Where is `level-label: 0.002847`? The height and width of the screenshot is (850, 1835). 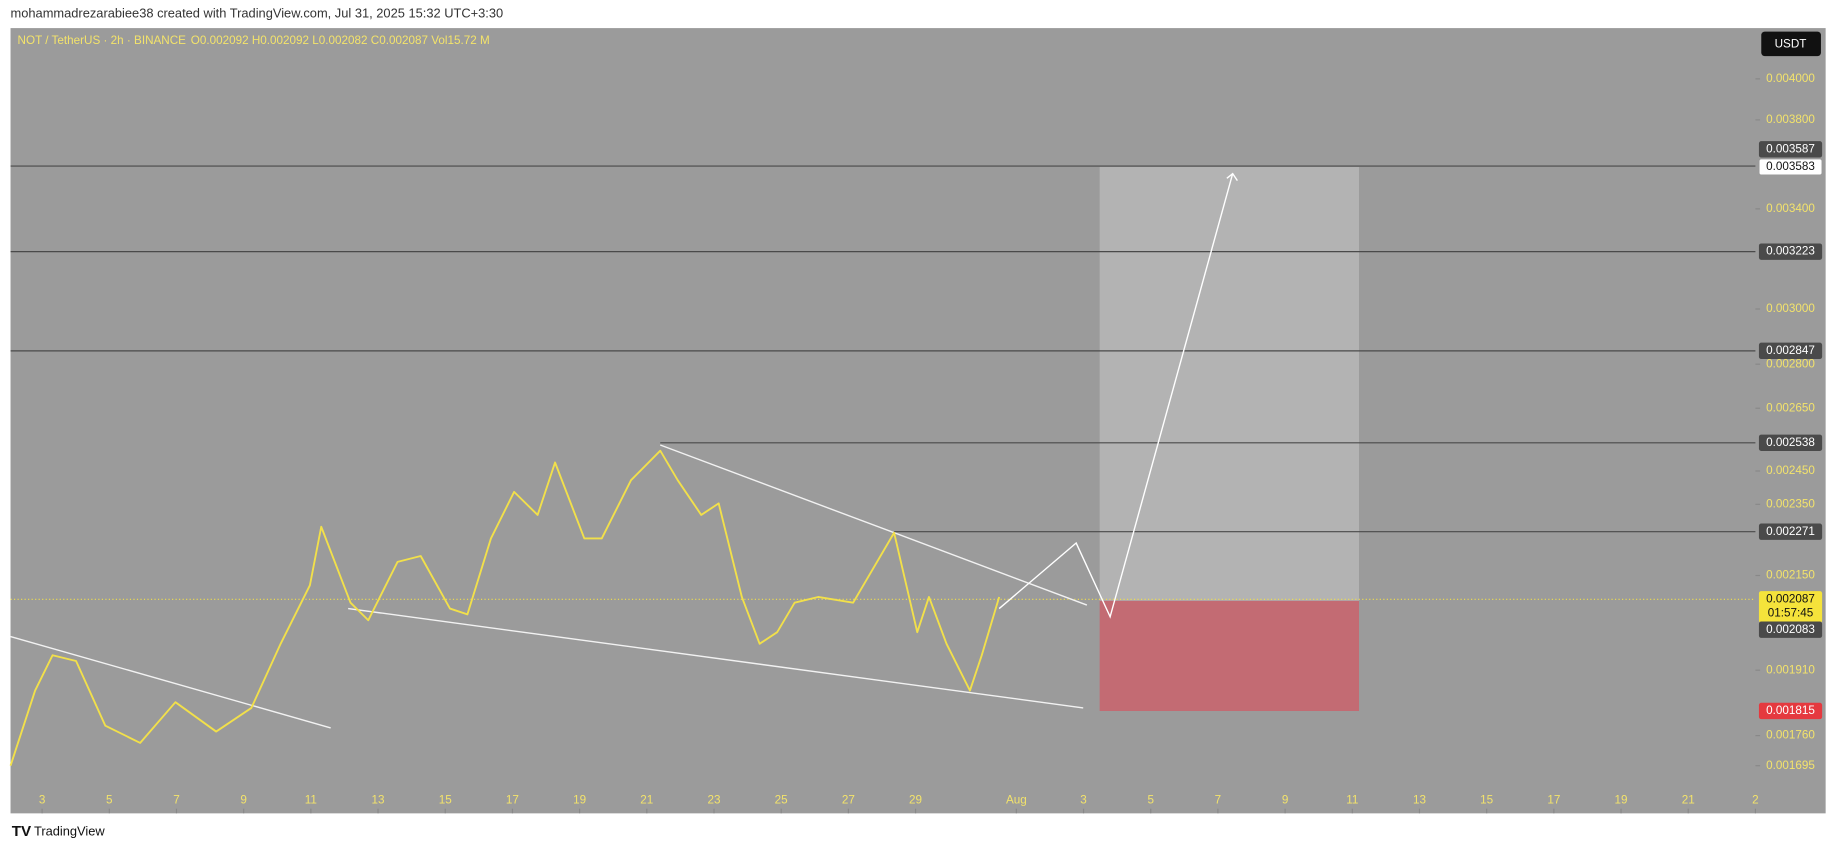
level-label: 0.002847 is located at coordinates (1790, 350).